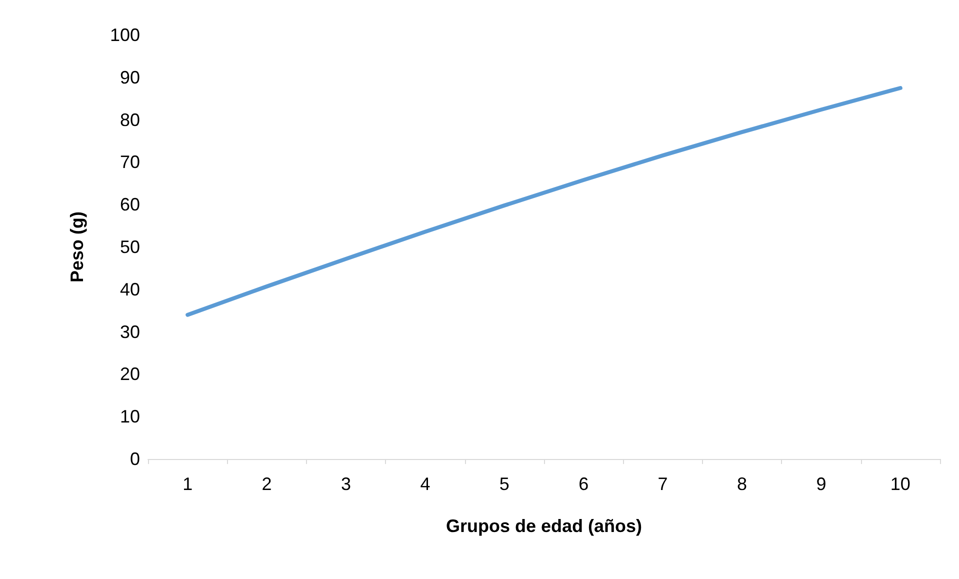 This screenshot has height=579, width=959. Describe the element at coordinates (504, 484) in the screenshot. I see `x-tick-label: 5` at that location.